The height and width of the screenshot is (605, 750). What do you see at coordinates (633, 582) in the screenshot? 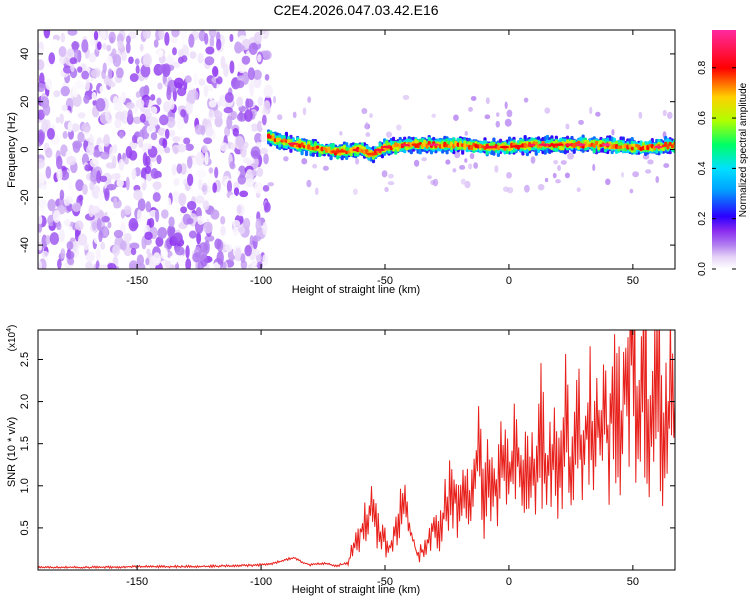
I see `snr-x-tick-label: 50` at bounding box center [633, 582].